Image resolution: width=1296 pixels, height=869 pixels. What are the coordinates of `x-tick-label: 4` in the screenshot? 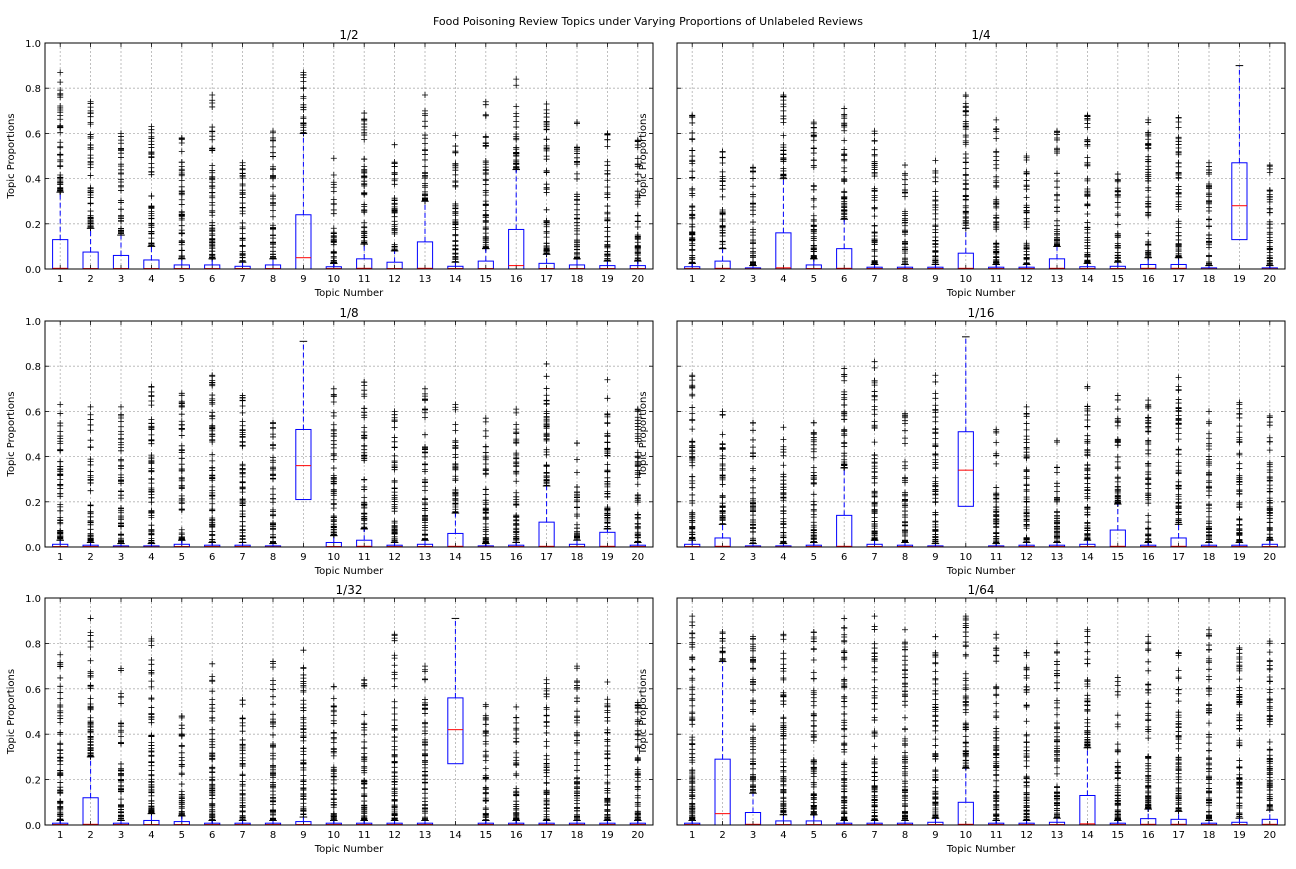 It's located at (151, 557).